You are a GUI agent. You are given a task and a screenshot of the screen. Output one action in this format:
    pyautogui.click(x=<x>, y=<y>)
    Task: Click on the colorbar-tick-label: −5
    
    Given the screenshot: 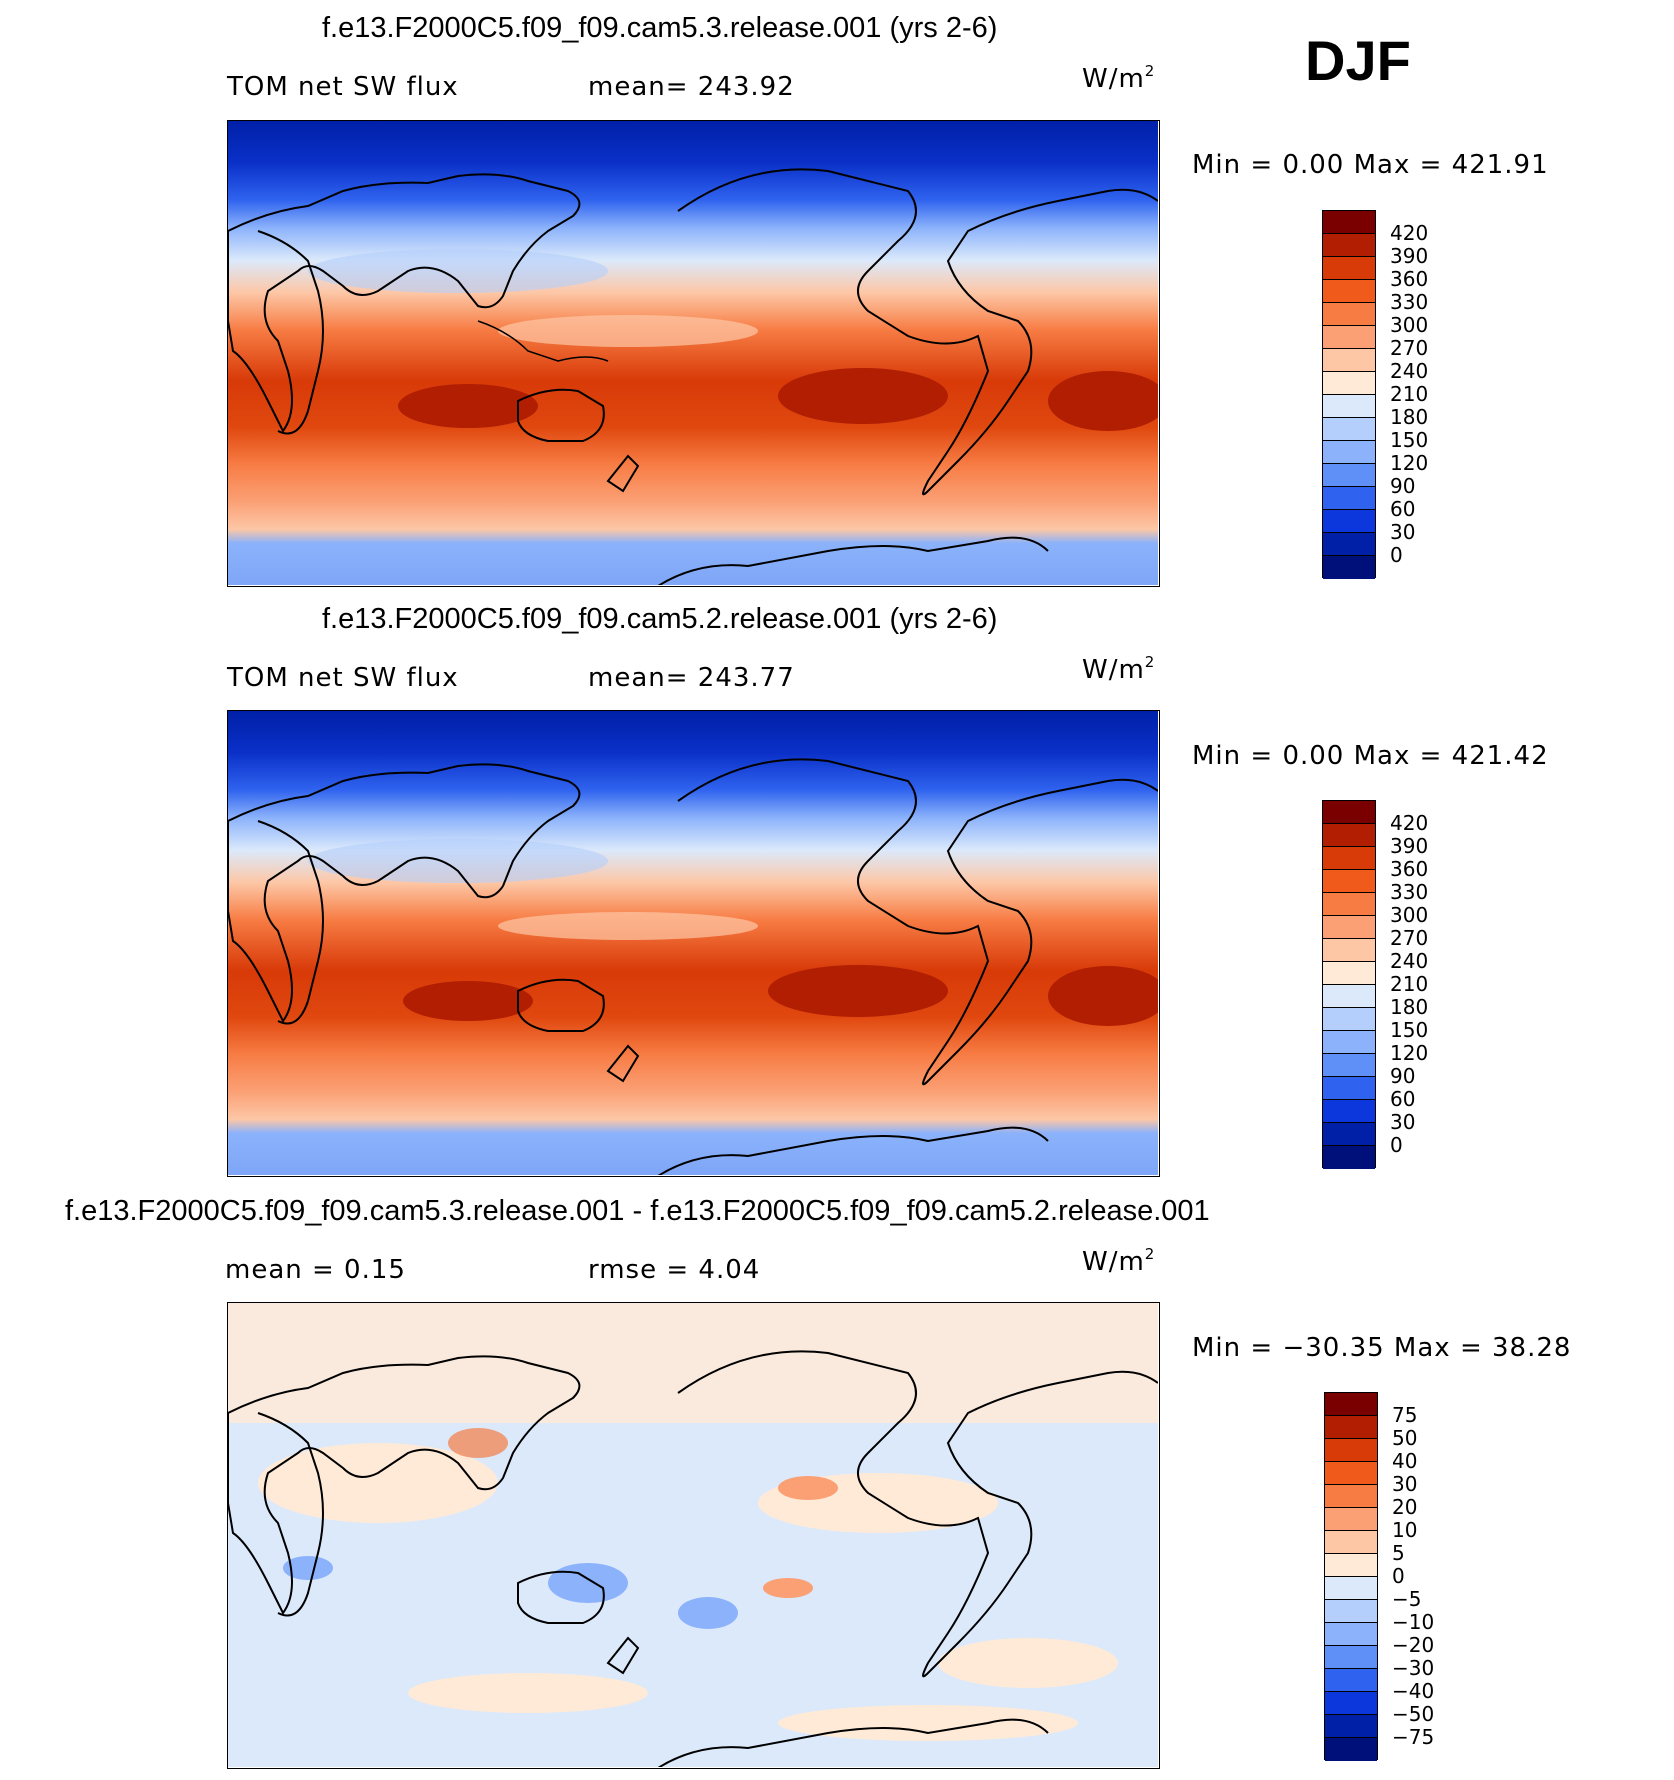 What is the action you would take?
    pyautogui.click(x=1407, y=1599)
    